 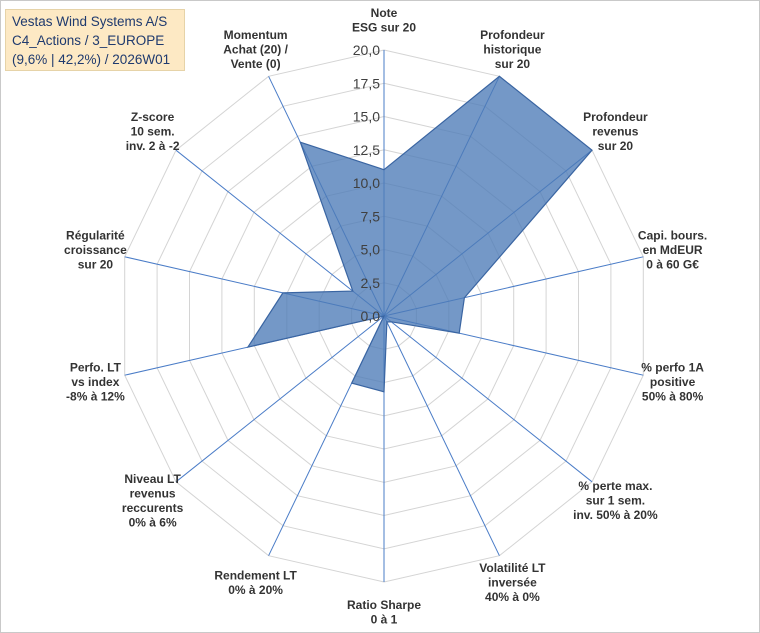 I want to click on tick-label: 2,5, so click(x=371, y=283).